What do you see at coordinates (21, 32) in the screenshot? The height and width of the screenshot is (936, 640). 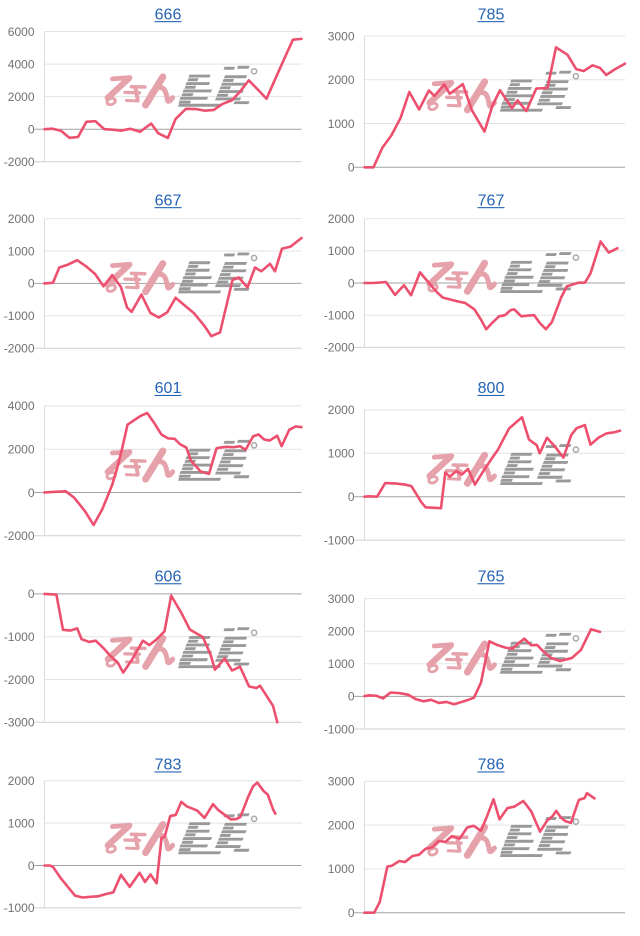 I see `svg-text: 6000` at bounding box center [21, 32].